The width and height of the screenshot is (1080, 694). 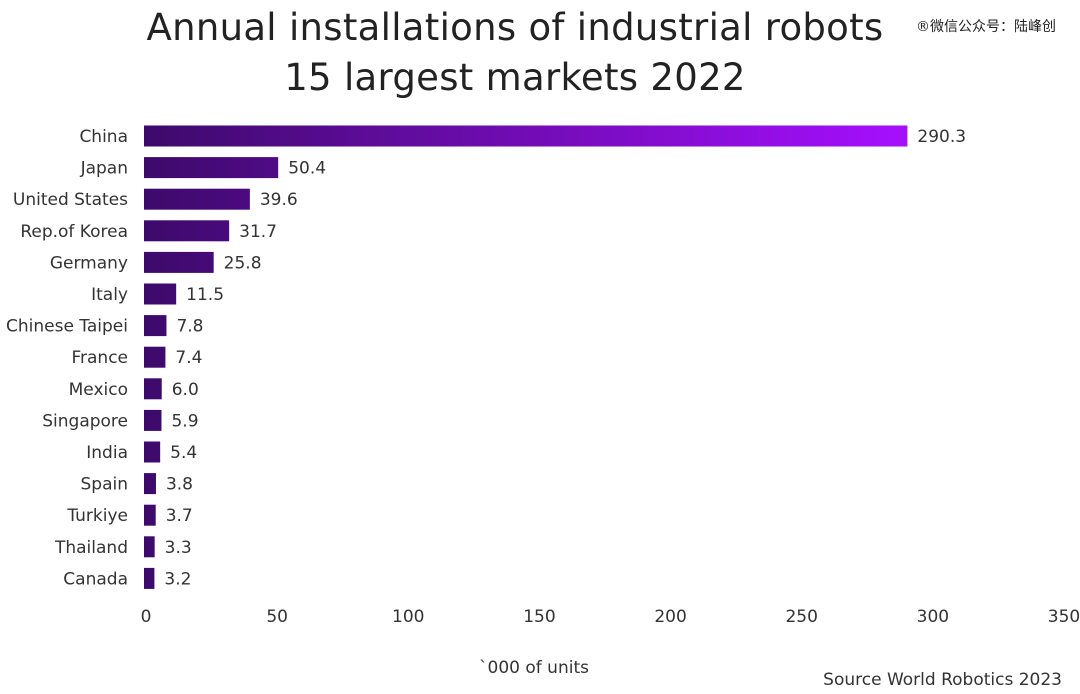 What do you see at coordinates (98, 390) in the screenshot?
I see `category-label: Mexico` at bounding box center [98, 390].